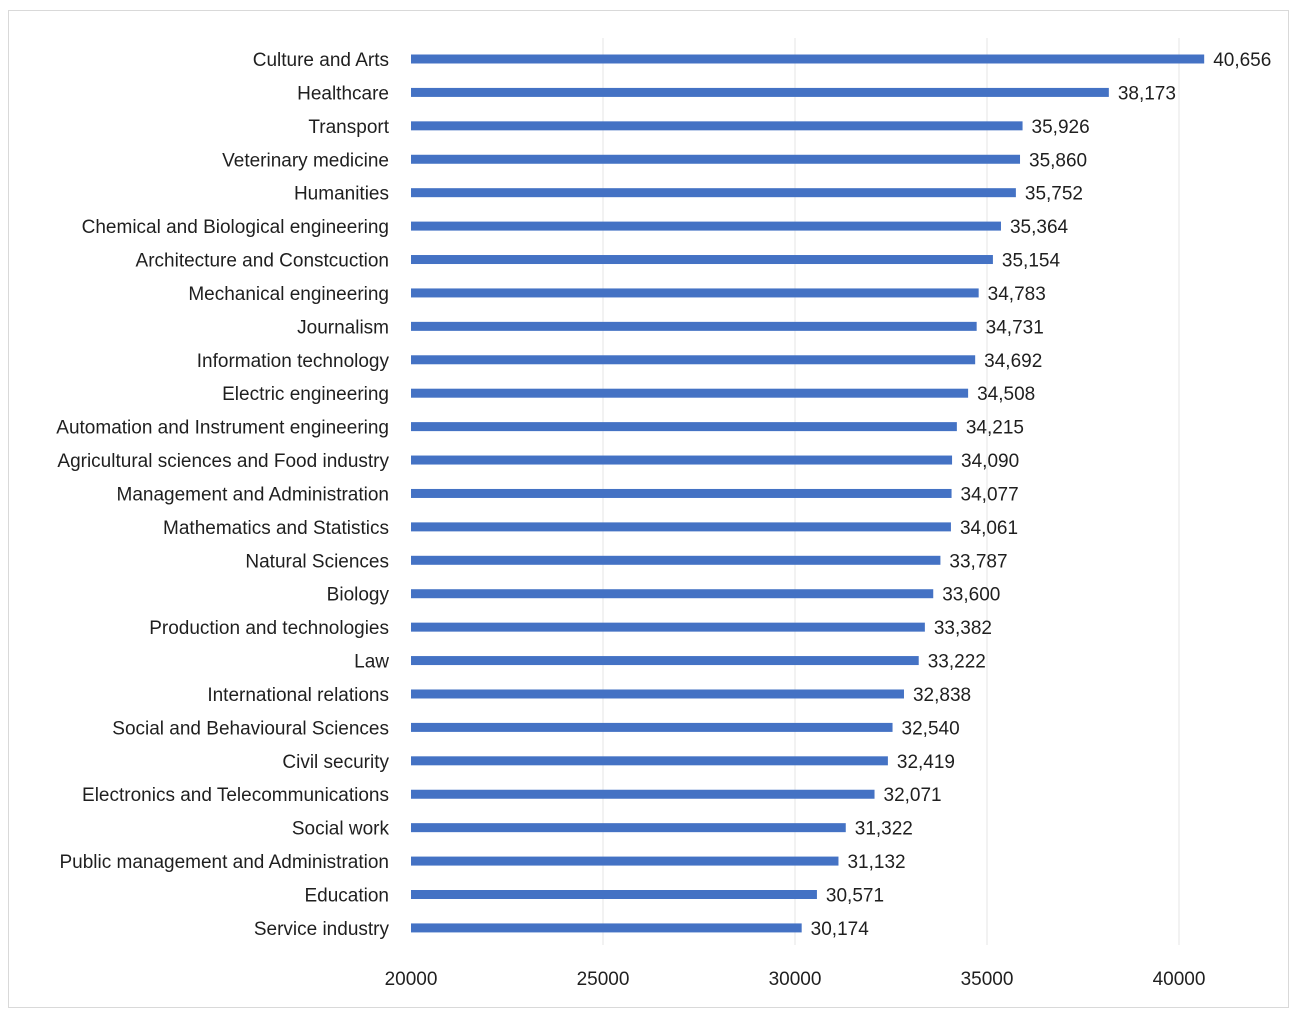 Image resolution: width=1291 pixels, height=1009 pixels. What do you see at coordinates (305, 394) in the screenshot?
I see `category-label: Electric engineering` at bounding box center [305, 394].